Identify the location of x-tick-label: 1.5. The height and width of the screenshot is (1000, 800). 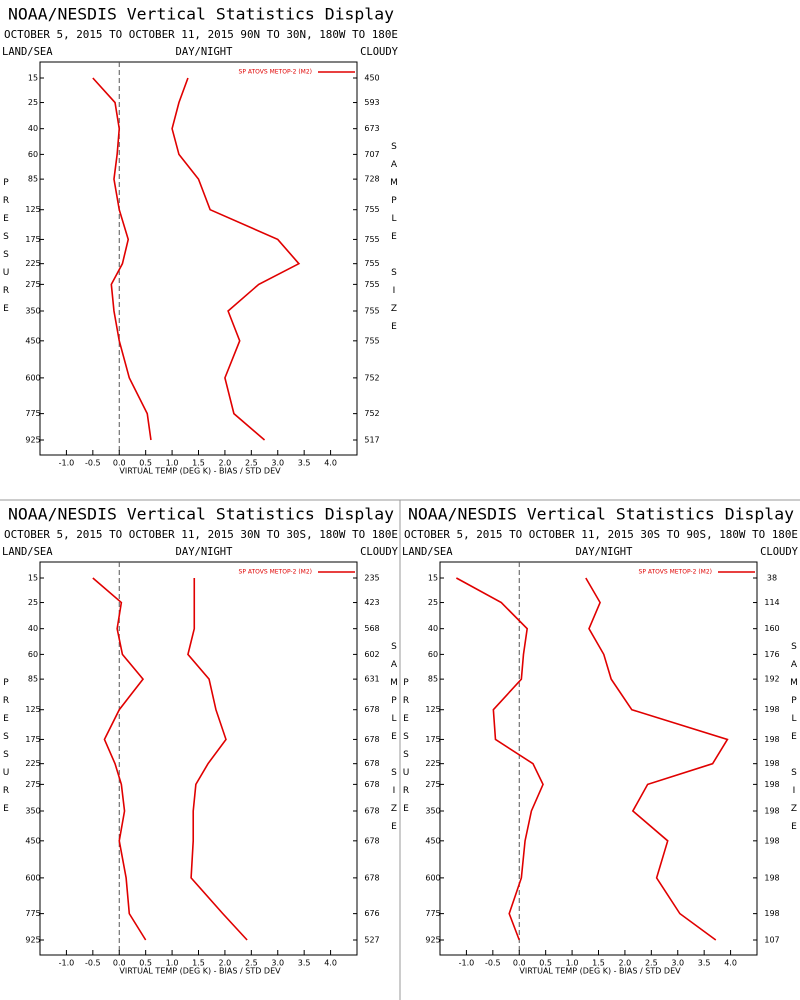
(598, 963).